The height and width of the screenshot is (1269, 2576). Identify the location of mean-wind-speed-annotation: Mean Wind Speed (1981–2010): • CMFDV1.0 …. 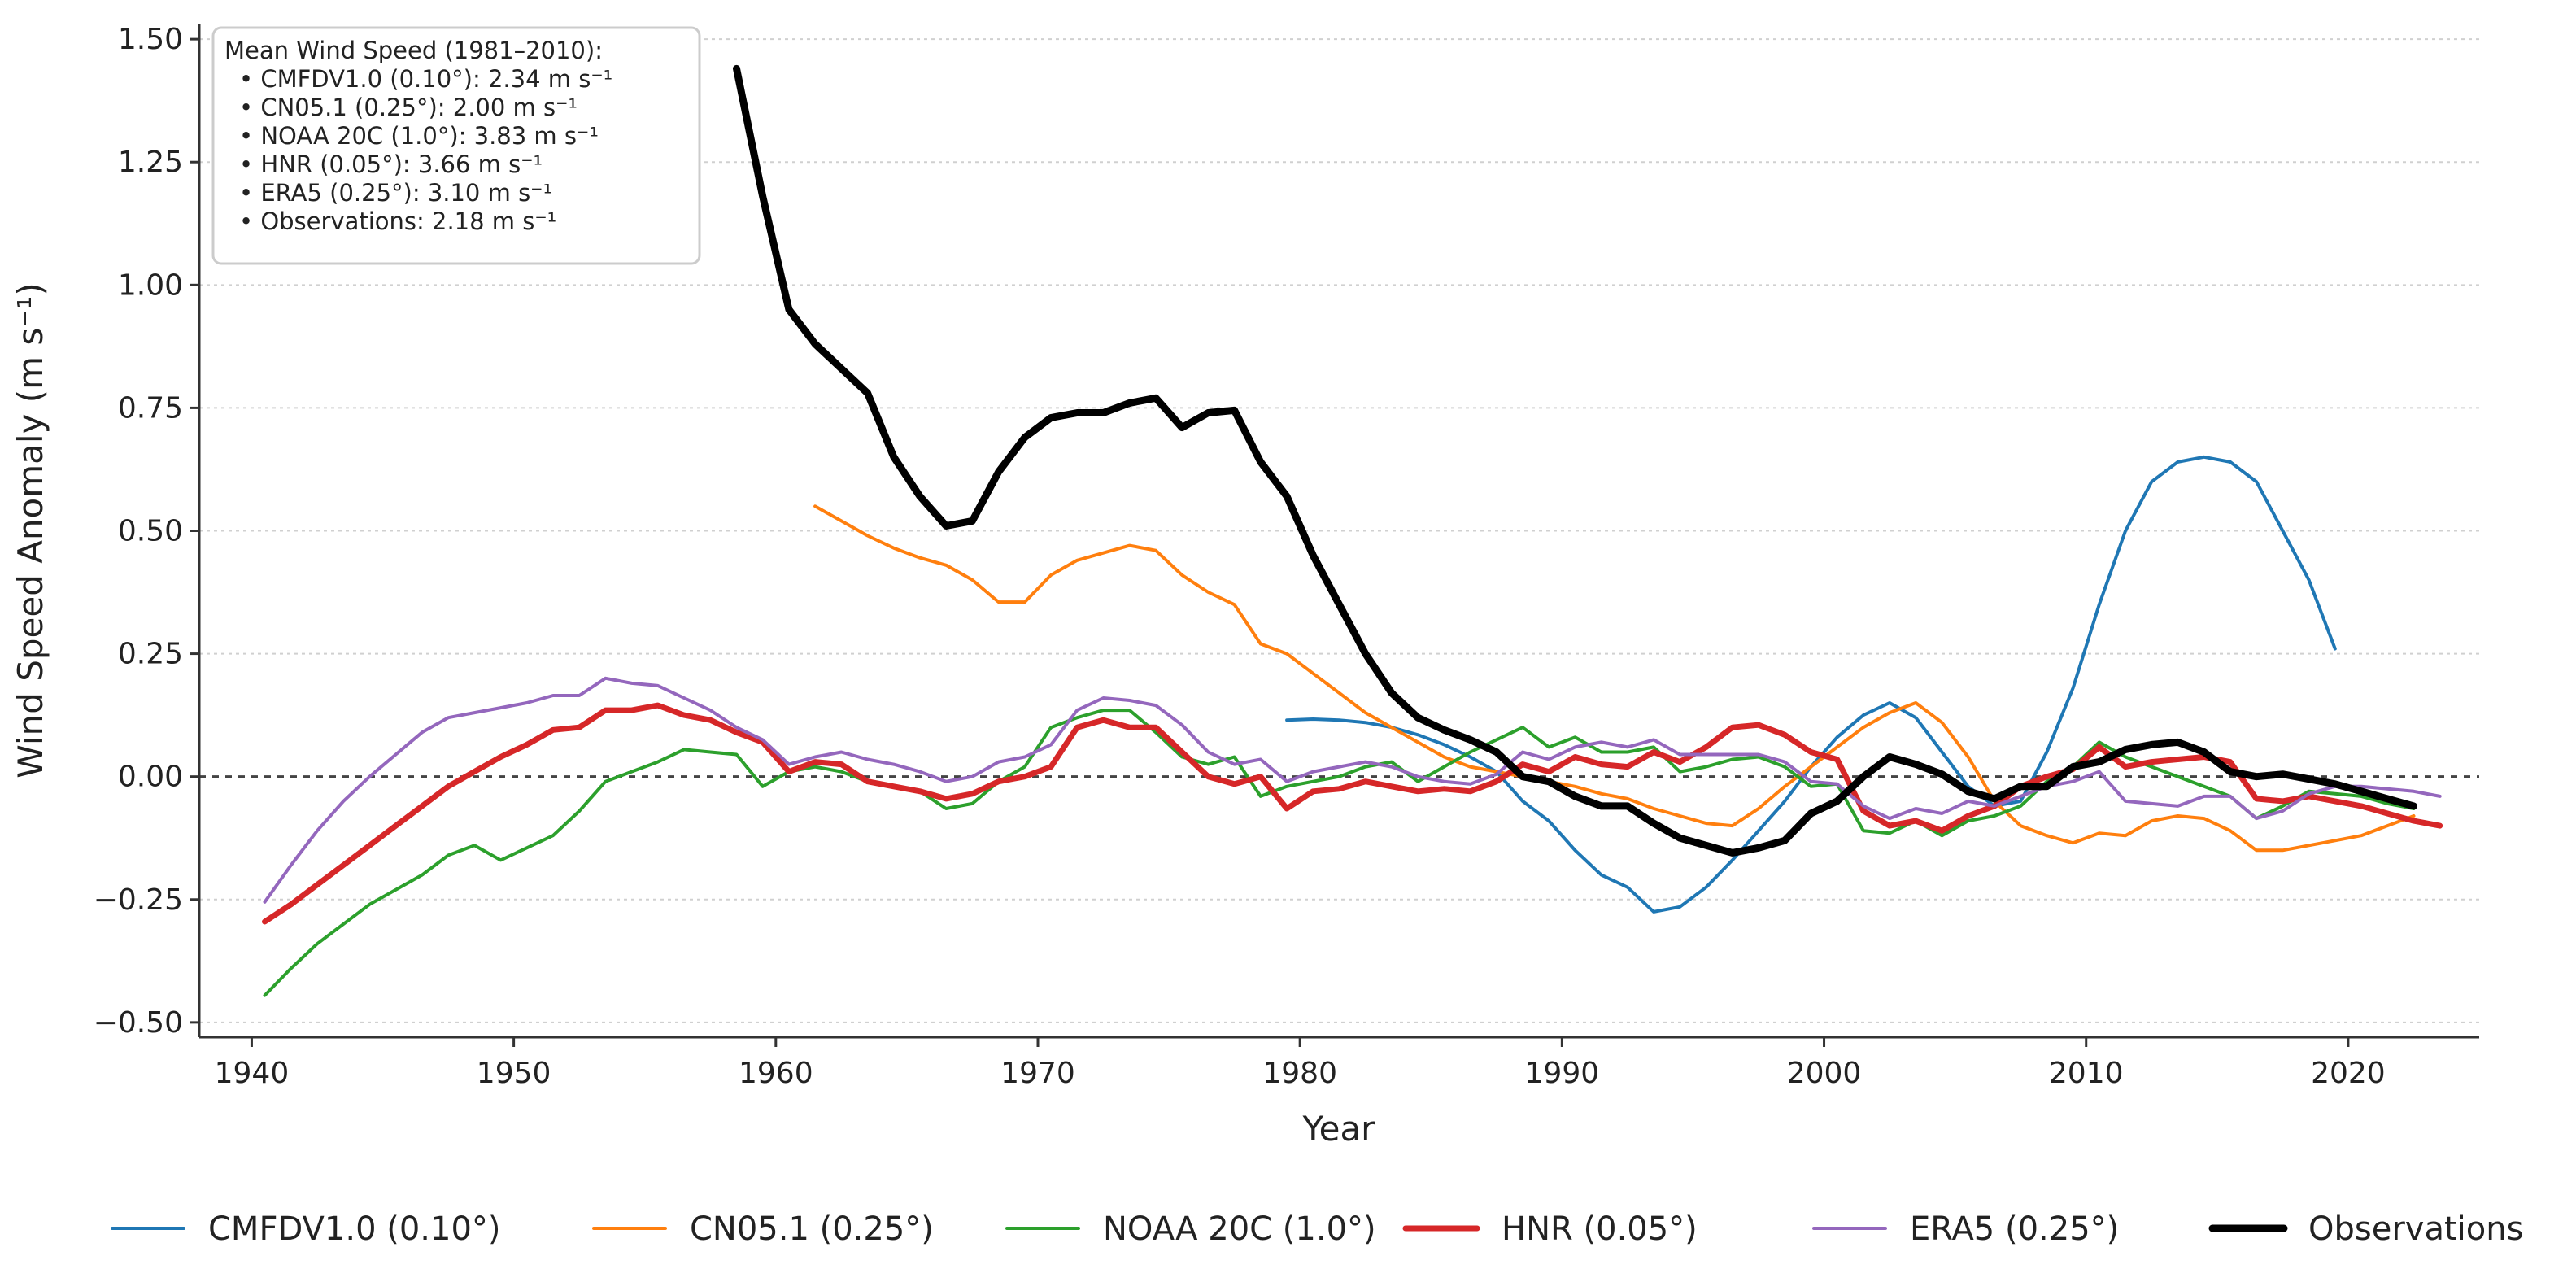
(456, 145).